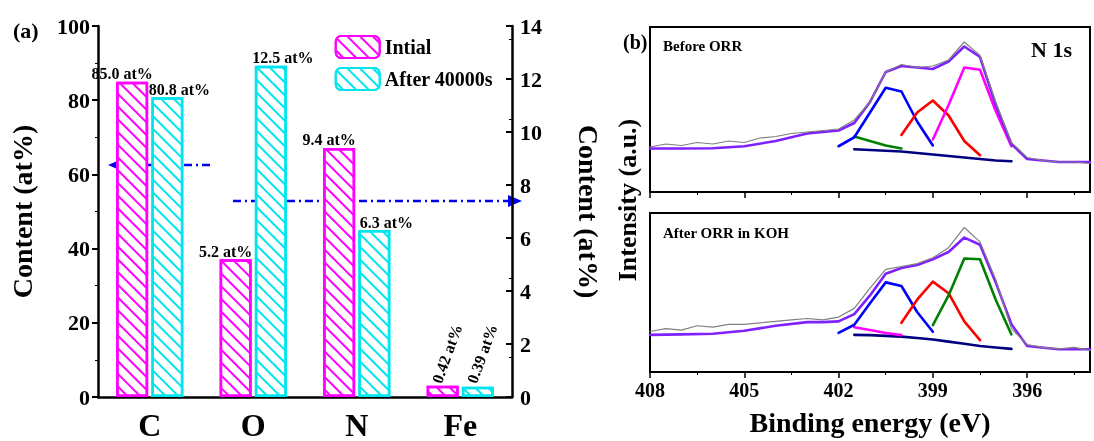 The image size is (1094, 441). I want to click on legend-label: Intial, so click(408, 47).